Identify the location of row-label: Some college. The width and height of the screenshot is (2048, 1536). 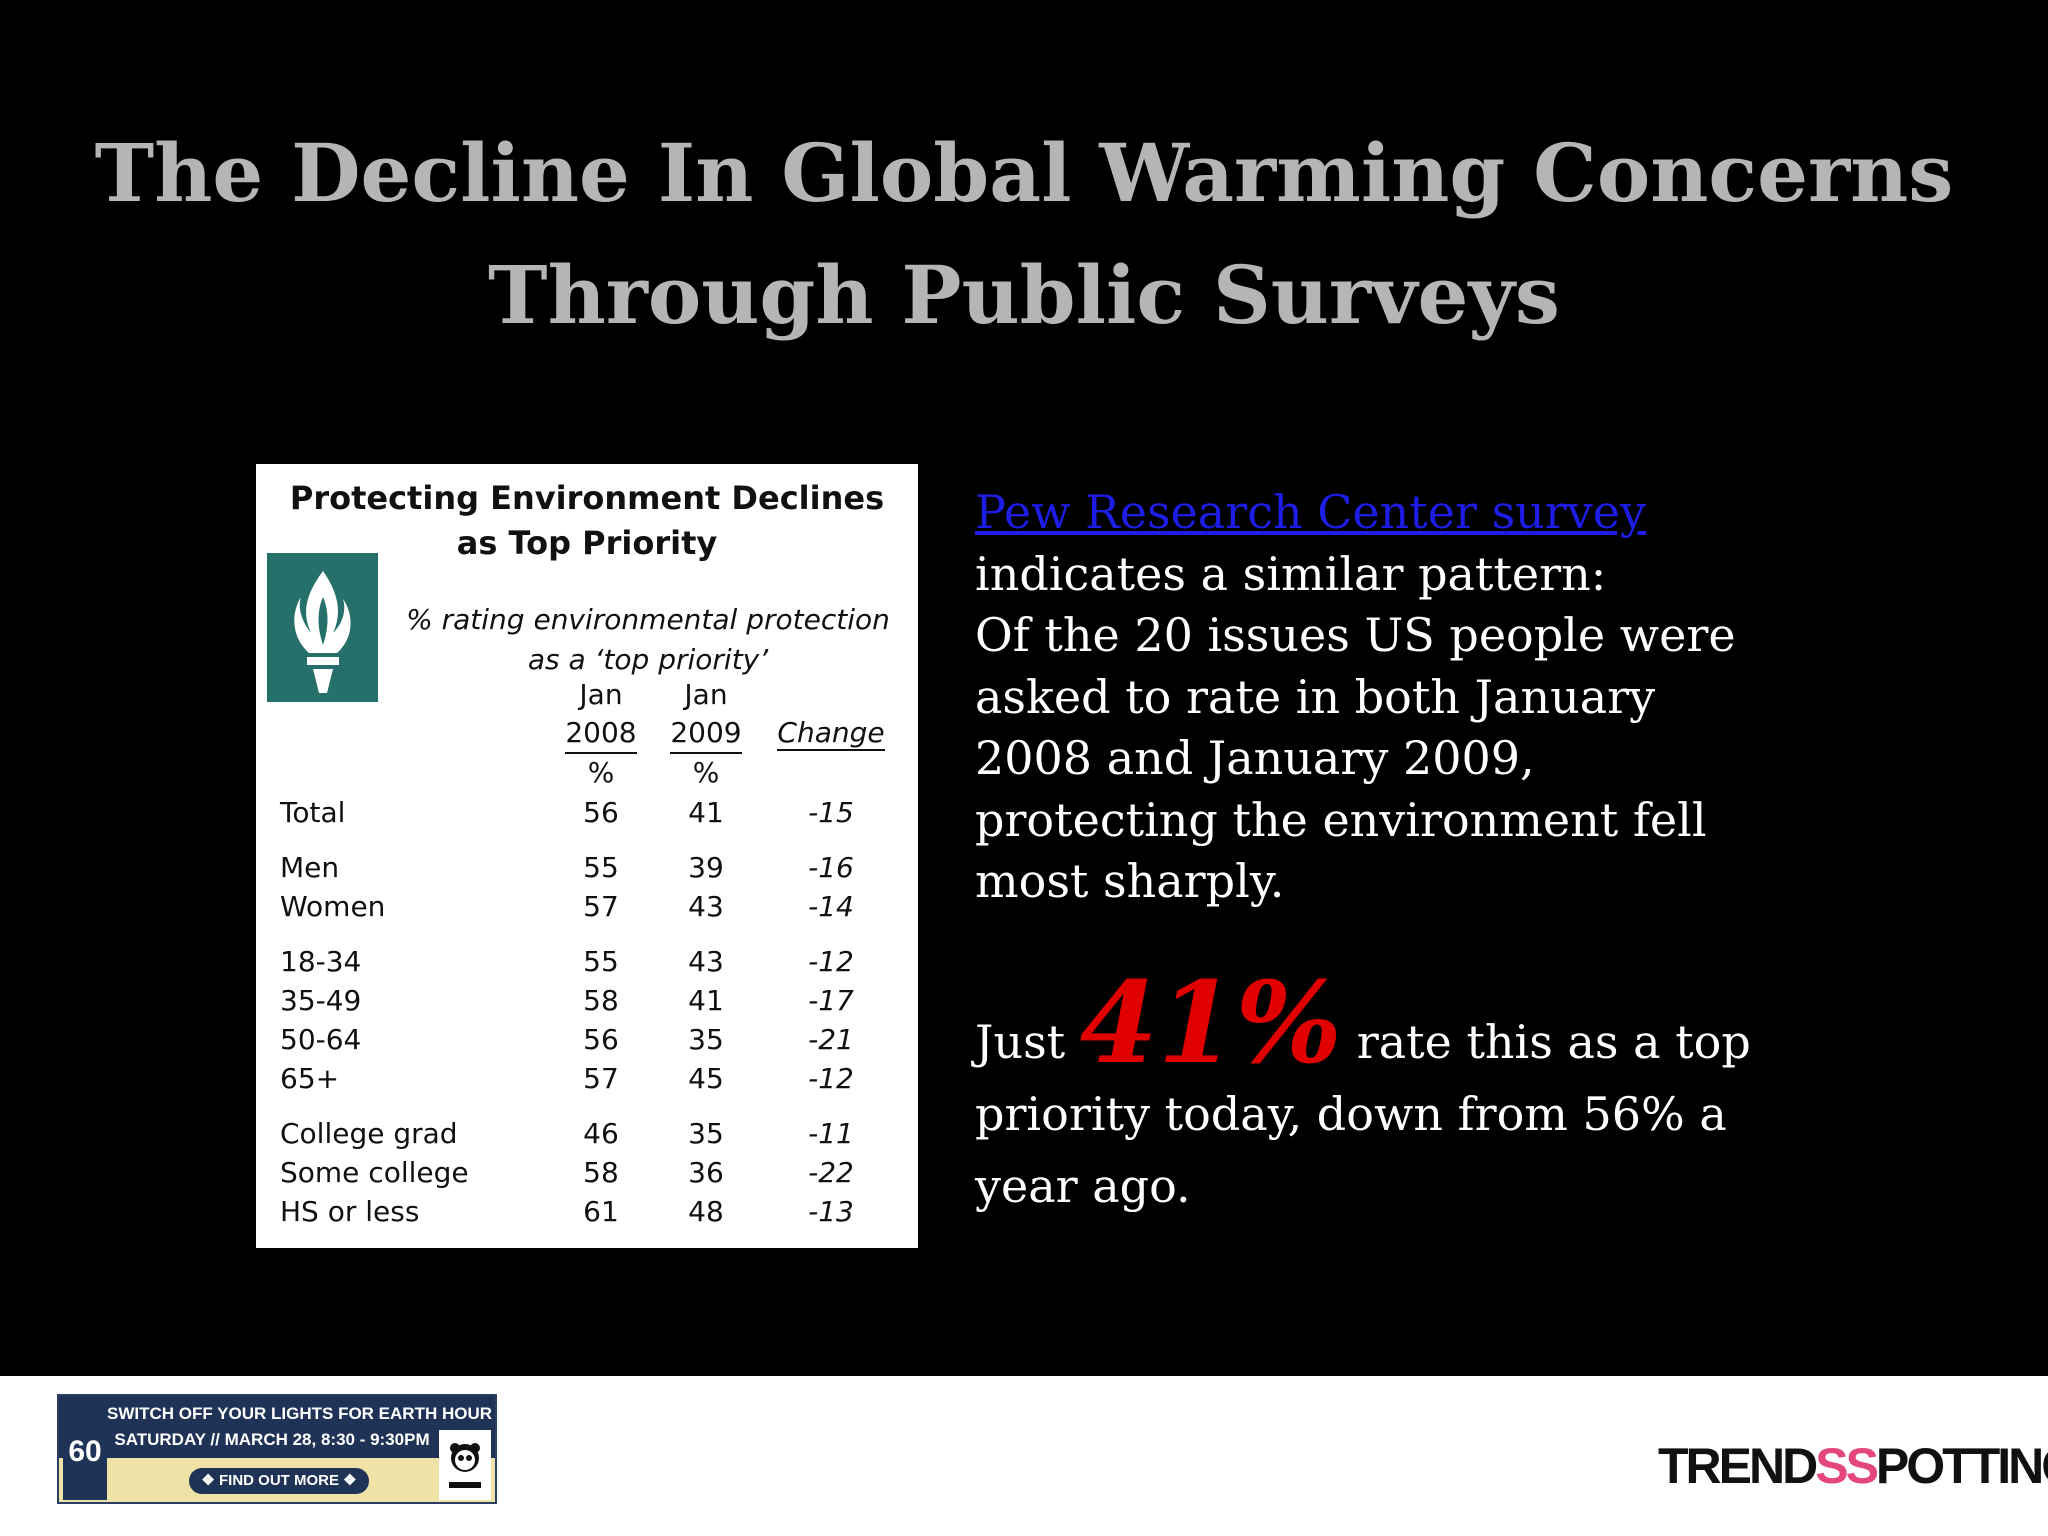
(374, 1172).